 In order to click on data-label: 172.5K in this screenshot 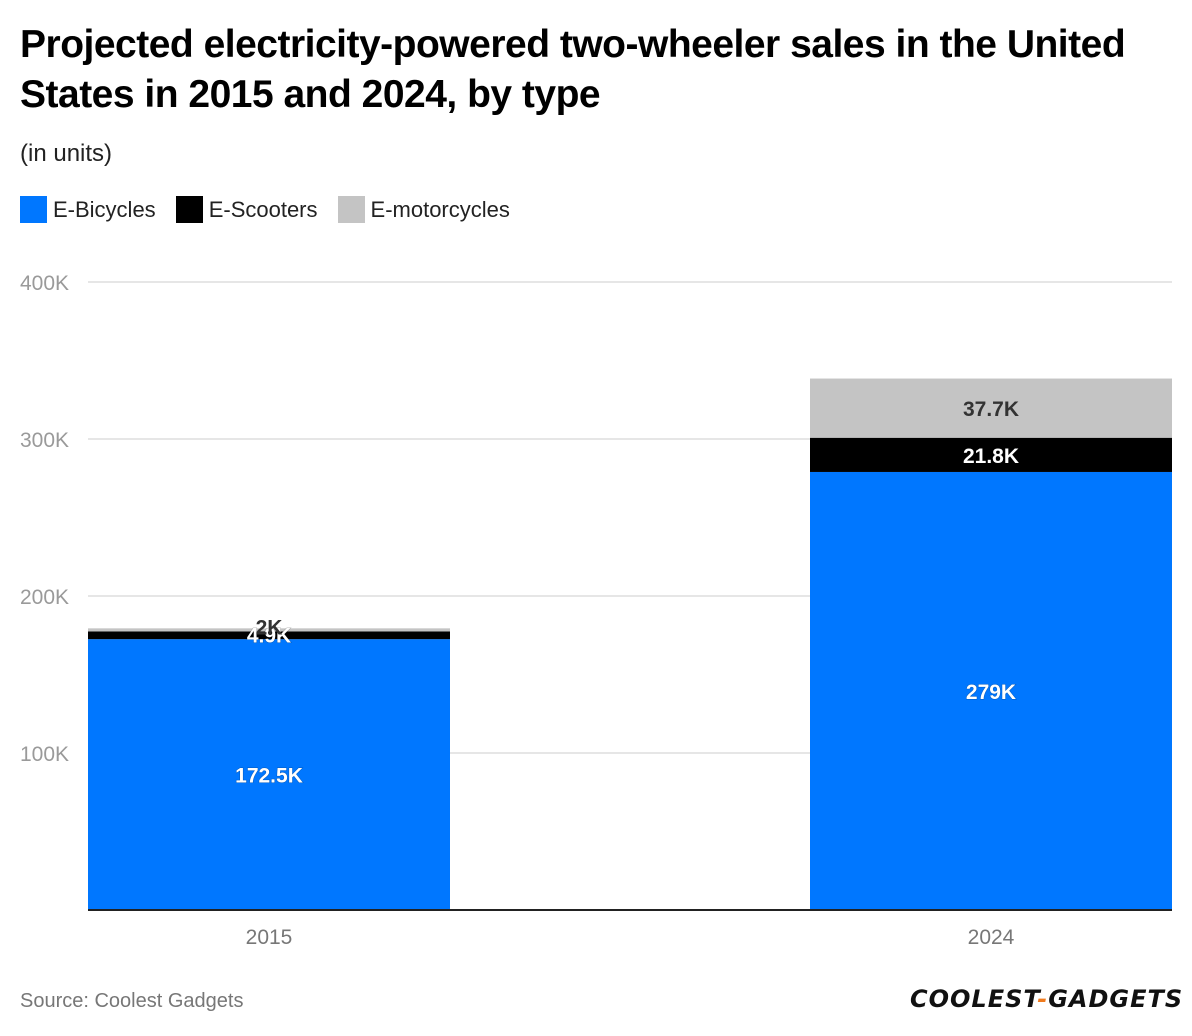, I will do `click(269, 776)`.